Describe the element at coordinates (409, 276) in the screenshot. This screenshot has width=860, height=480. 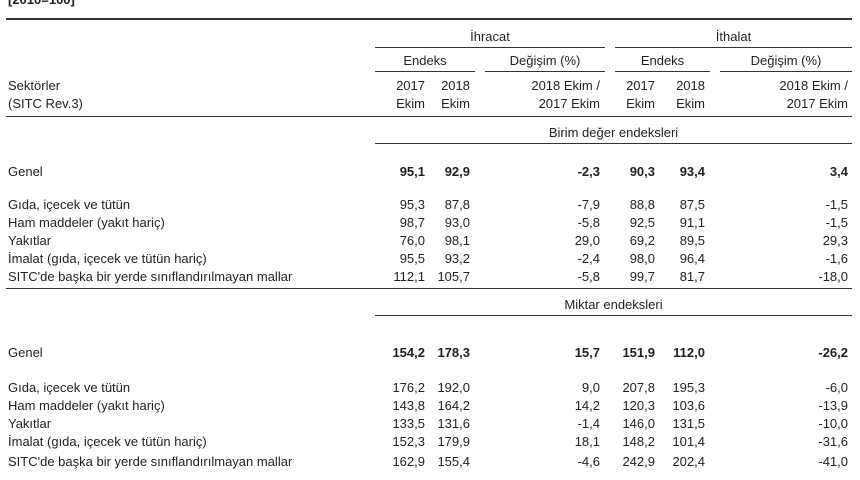
I see `cell: 112,1` at that location.